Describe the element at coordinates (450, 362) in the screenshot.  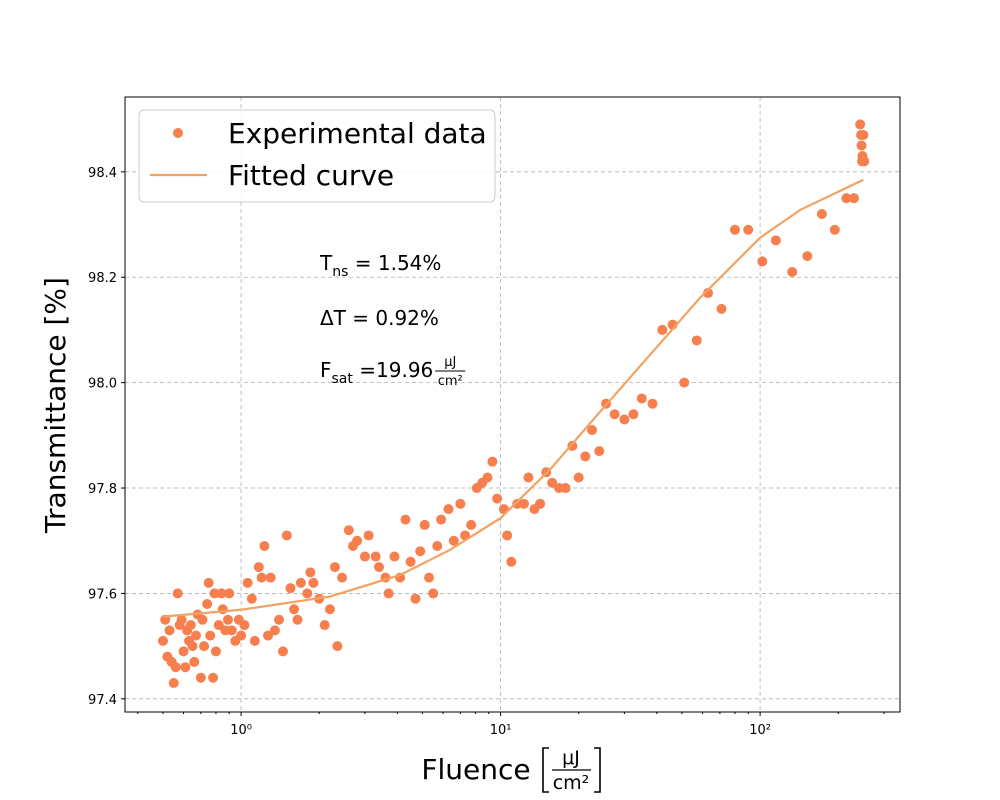
I see `annotation-numerator: μJ` at that location.